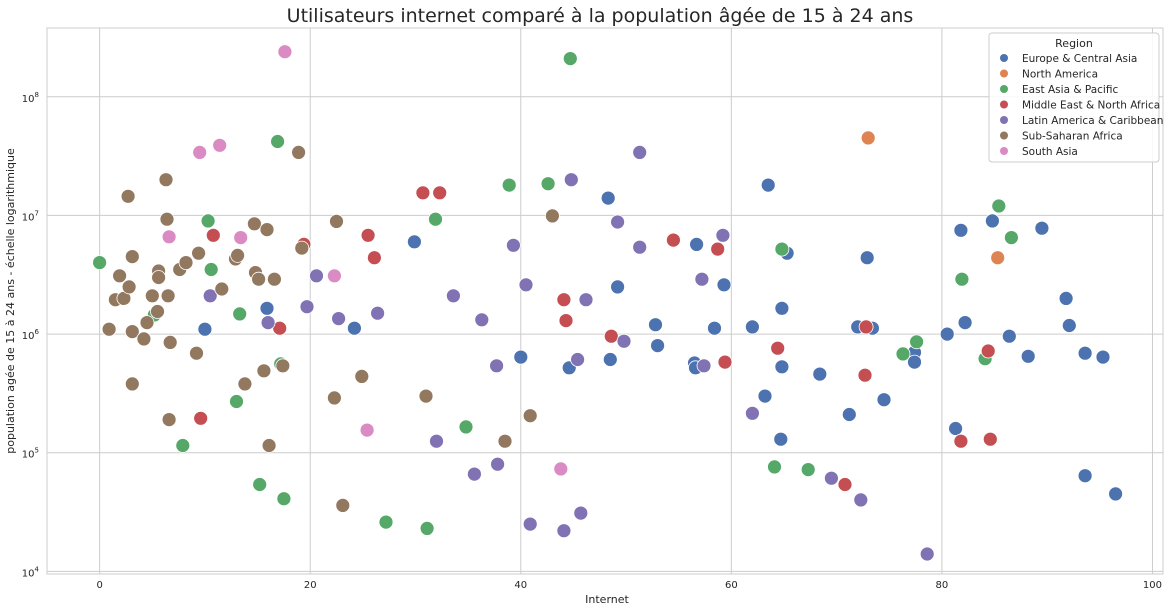  I want to click on legend-marker-europe-central-asia, so click(1004, 58).